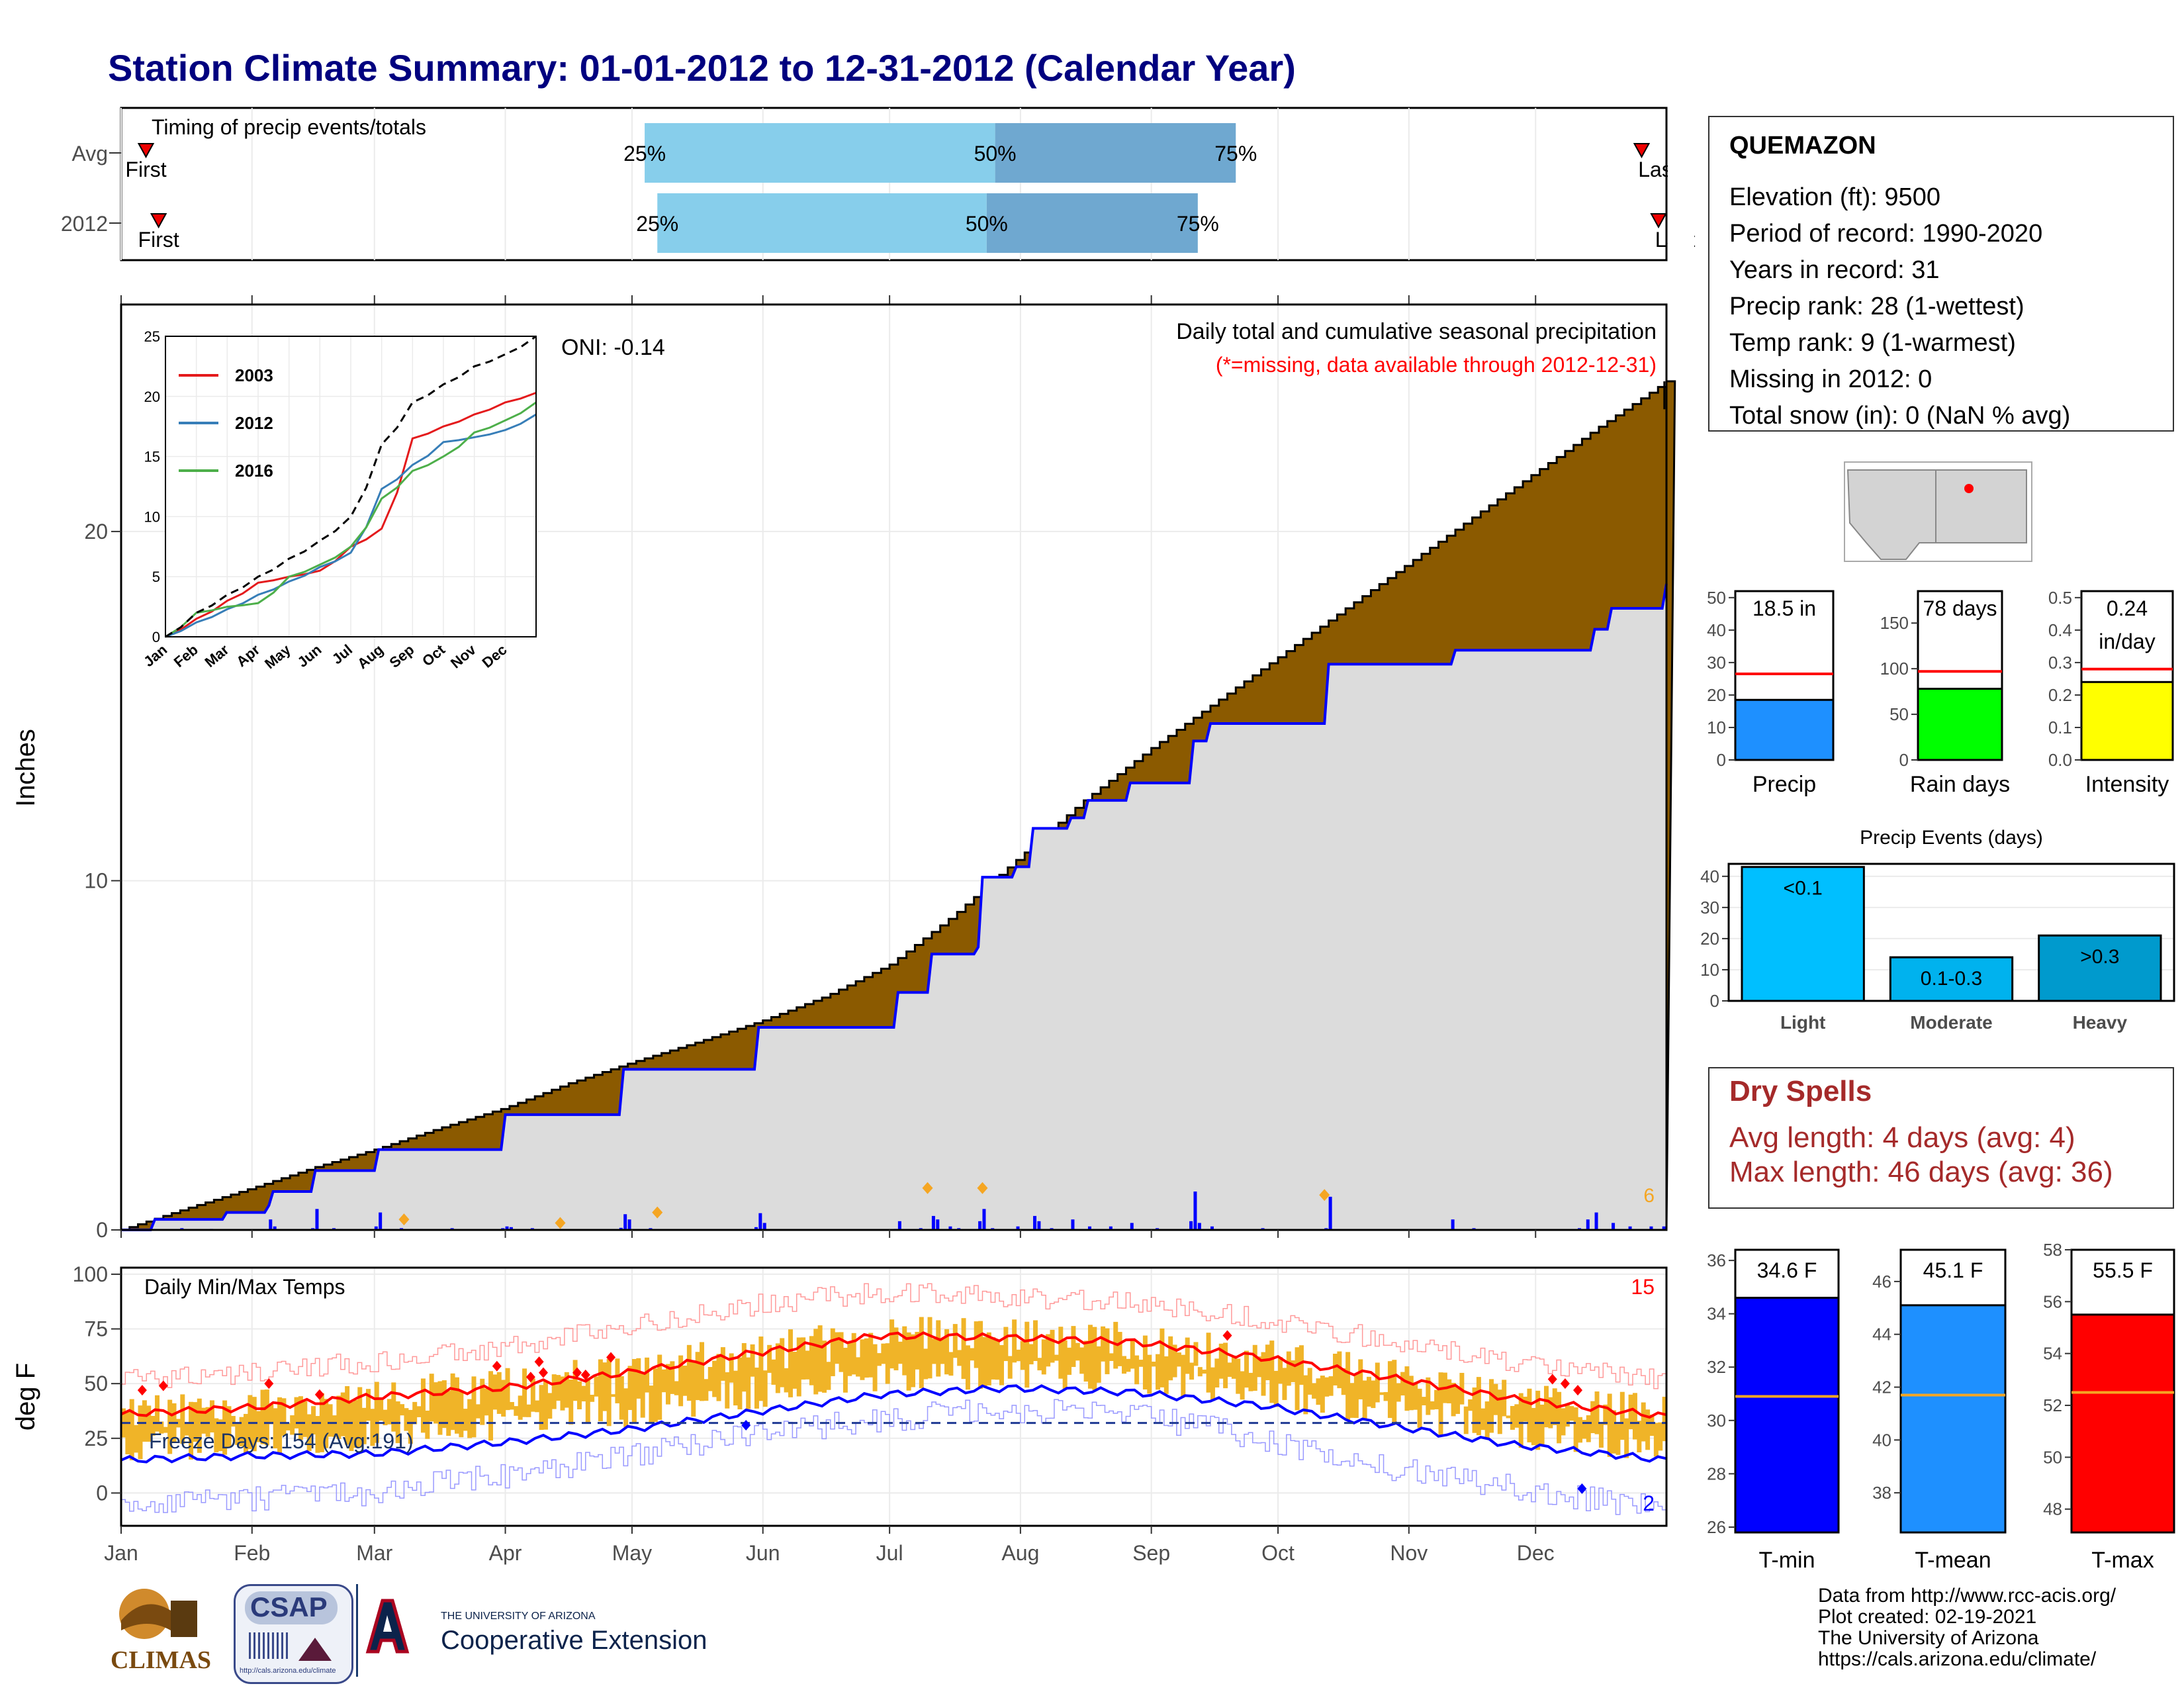  Describe the element at coordinates (288, 1671) in the screenshot. I see `csap-url: http://cals.arizona.edu/climate` at that location.